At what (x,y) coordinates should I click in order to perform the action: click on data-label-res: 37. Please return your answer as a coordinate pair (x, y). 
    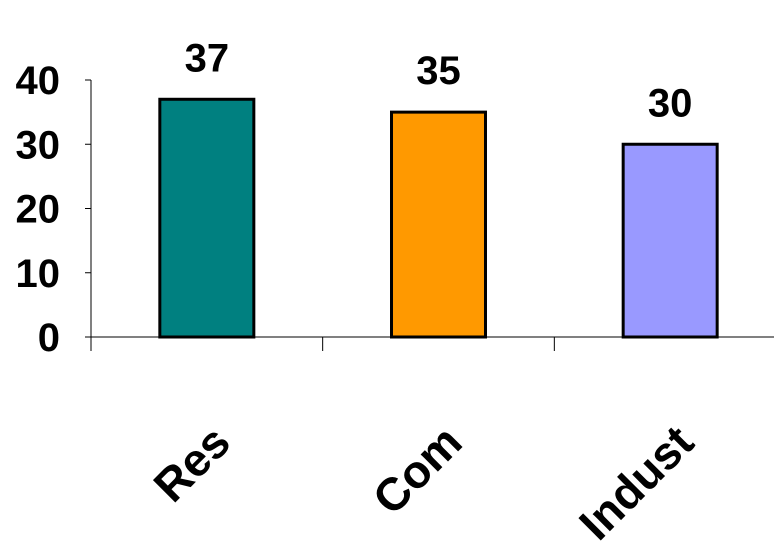
    Looking at the image, I should click on (207, 58).